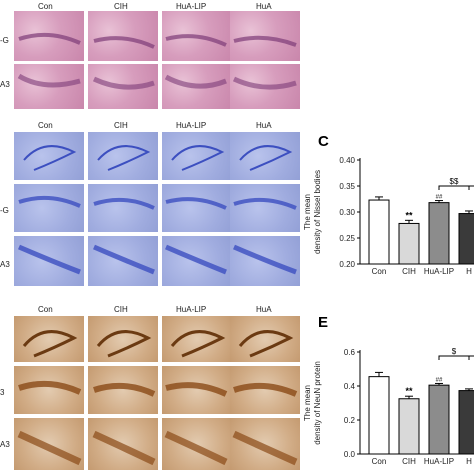  I want to click on chart-e-category-label: CIH, so click(409, 461).